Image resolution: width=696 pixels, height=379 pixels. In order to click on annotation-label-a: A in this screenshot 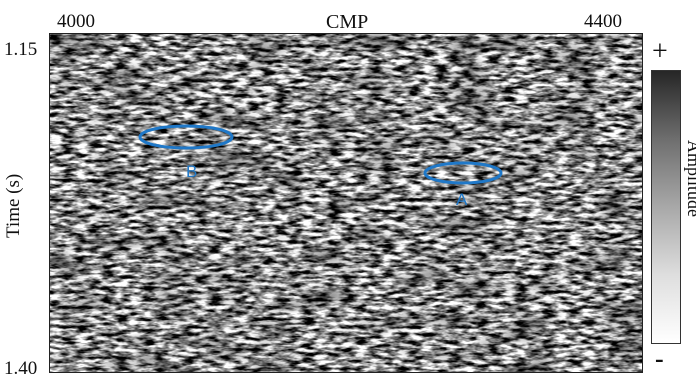, I will do `click(462, 199)`.